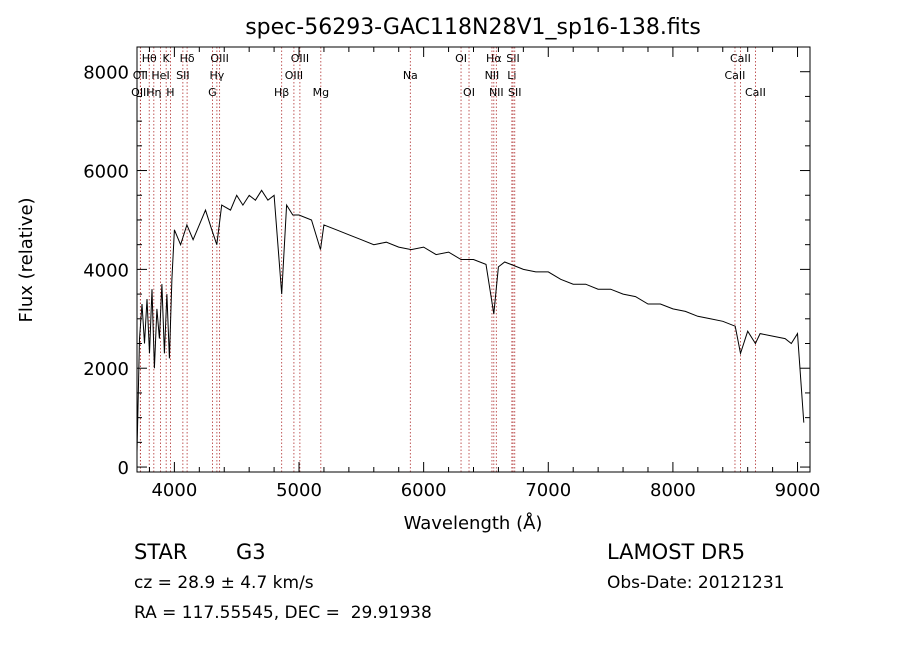  I want to click on coordinates: RA = 117.55545, DEC = 29.91938, so click(283, 613).